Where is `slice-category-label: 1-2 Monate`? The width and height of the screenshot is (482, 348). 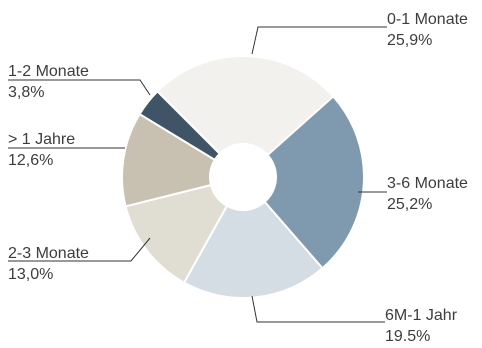
slice-category-label: 1-2 Monate is located at coordinates (48, 71).